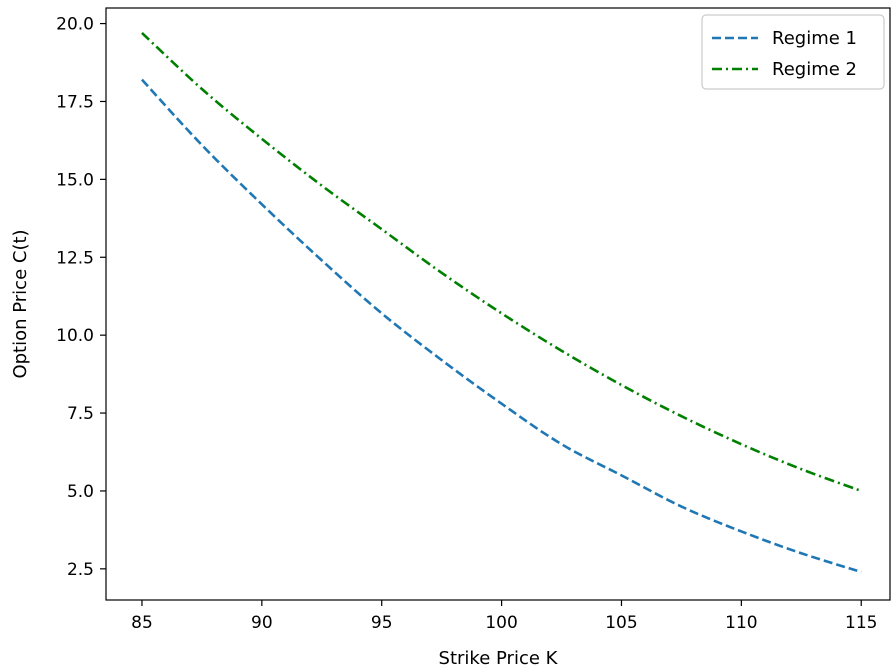 The width and height of the screenshot is (894, 668). What do you see at coordinates (75, 336) in the screenshot?
I see `y-tick-label: 10.0` at bounding box center [75, 336].